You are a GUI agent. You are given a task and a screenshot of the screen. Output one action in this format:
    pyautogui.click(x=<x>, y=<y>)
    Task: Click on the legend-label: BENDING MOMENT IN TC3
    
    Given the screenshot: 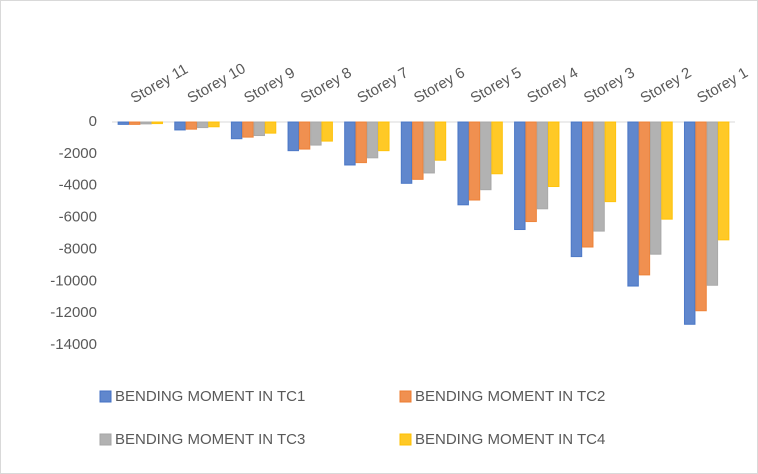 What is the action you would take?
    pyautogui.click(x=210, y=439)
    